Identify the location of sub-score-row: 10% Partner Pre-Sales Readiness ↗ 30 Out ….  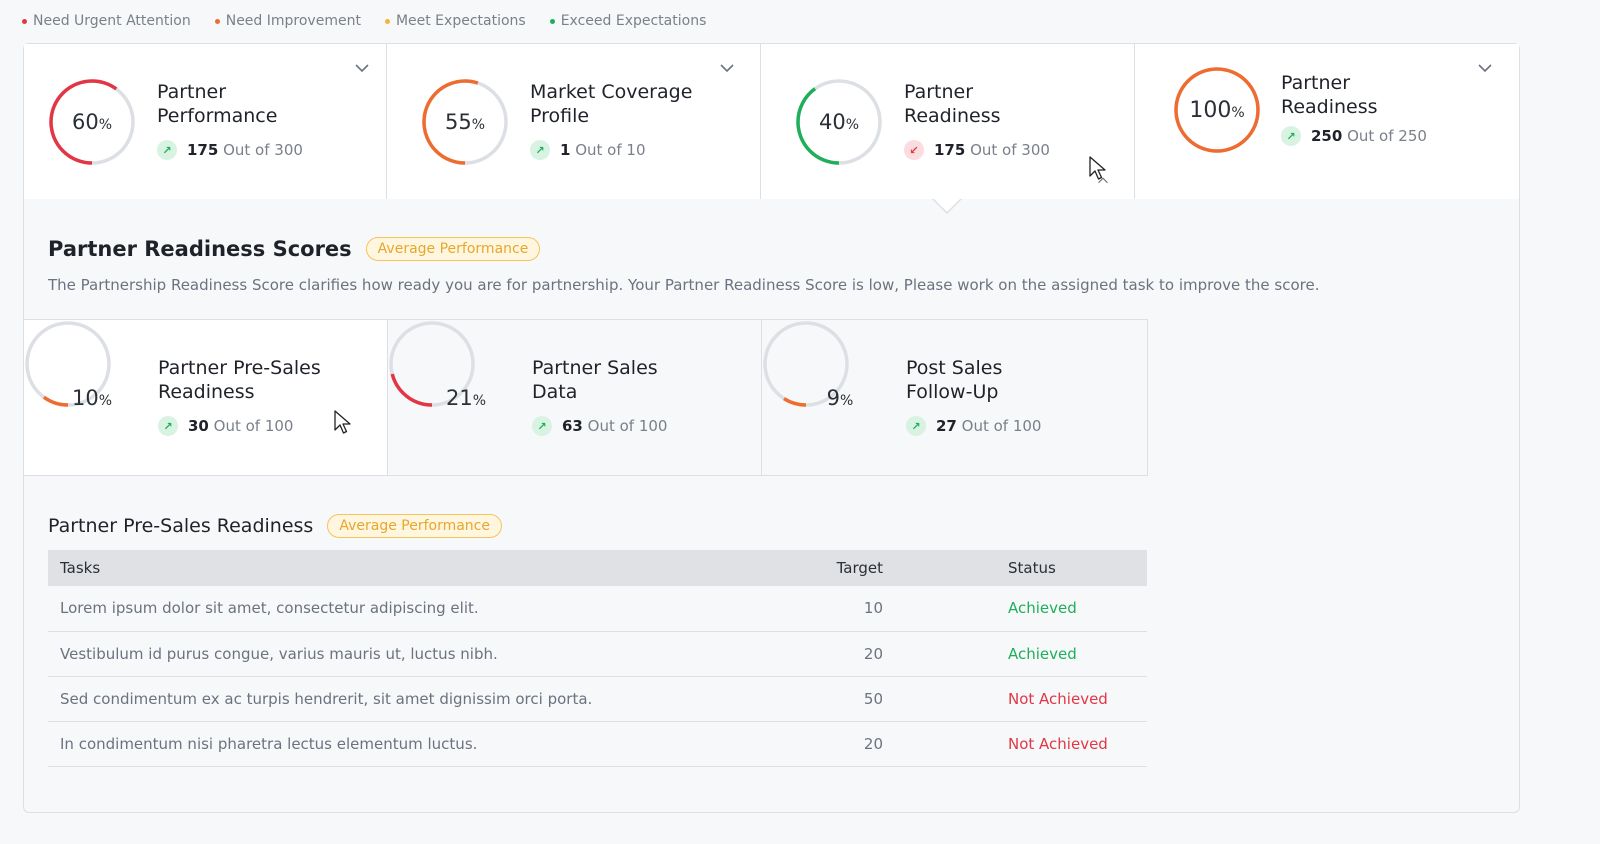
(586, 397).